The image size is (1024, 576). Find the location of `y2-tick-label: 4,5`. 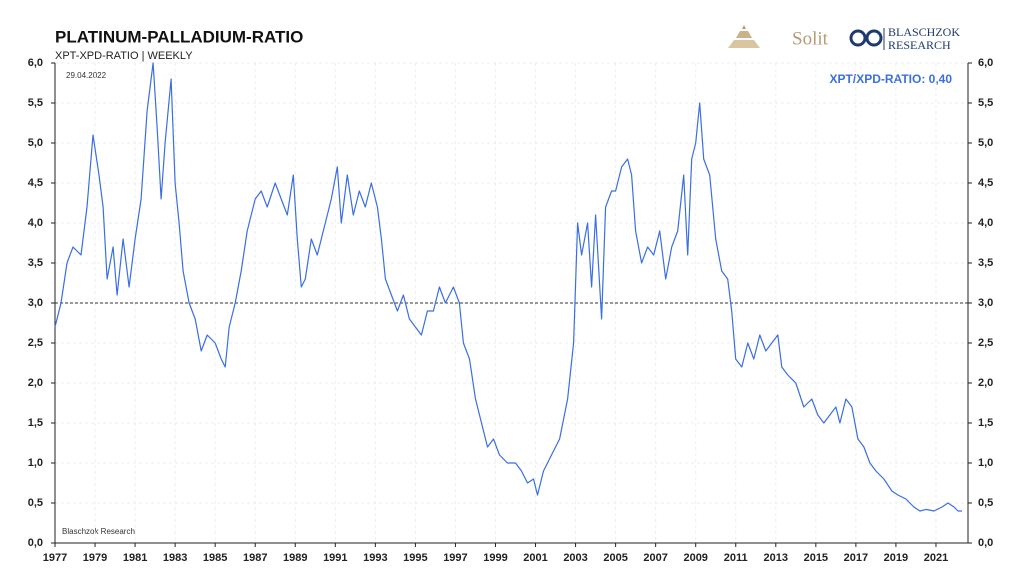

y2-tick-label: 4,5 is located at coordinates (985, 183).